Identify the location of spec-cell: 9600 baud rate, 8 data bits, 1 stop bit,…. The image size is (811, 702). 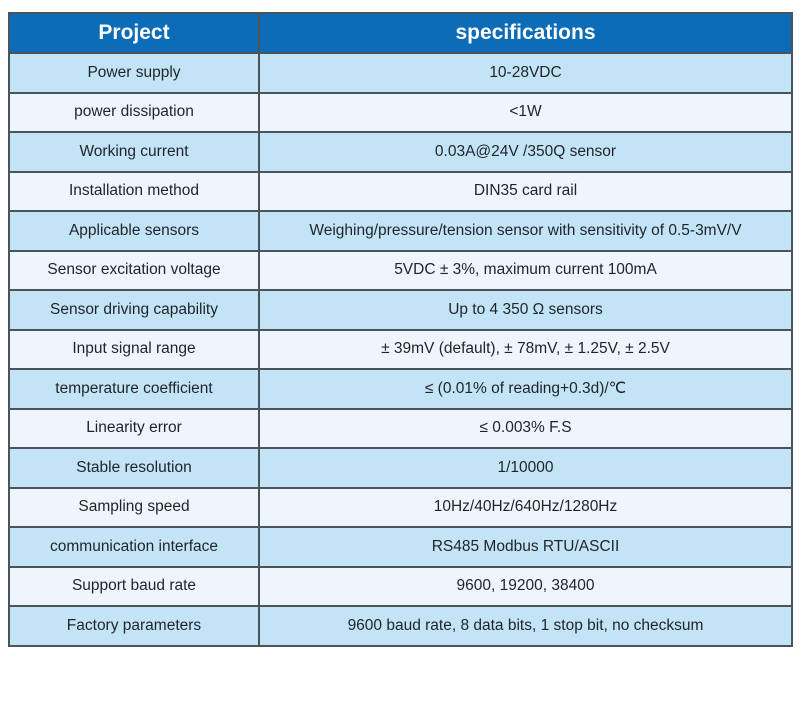
(525, 626).